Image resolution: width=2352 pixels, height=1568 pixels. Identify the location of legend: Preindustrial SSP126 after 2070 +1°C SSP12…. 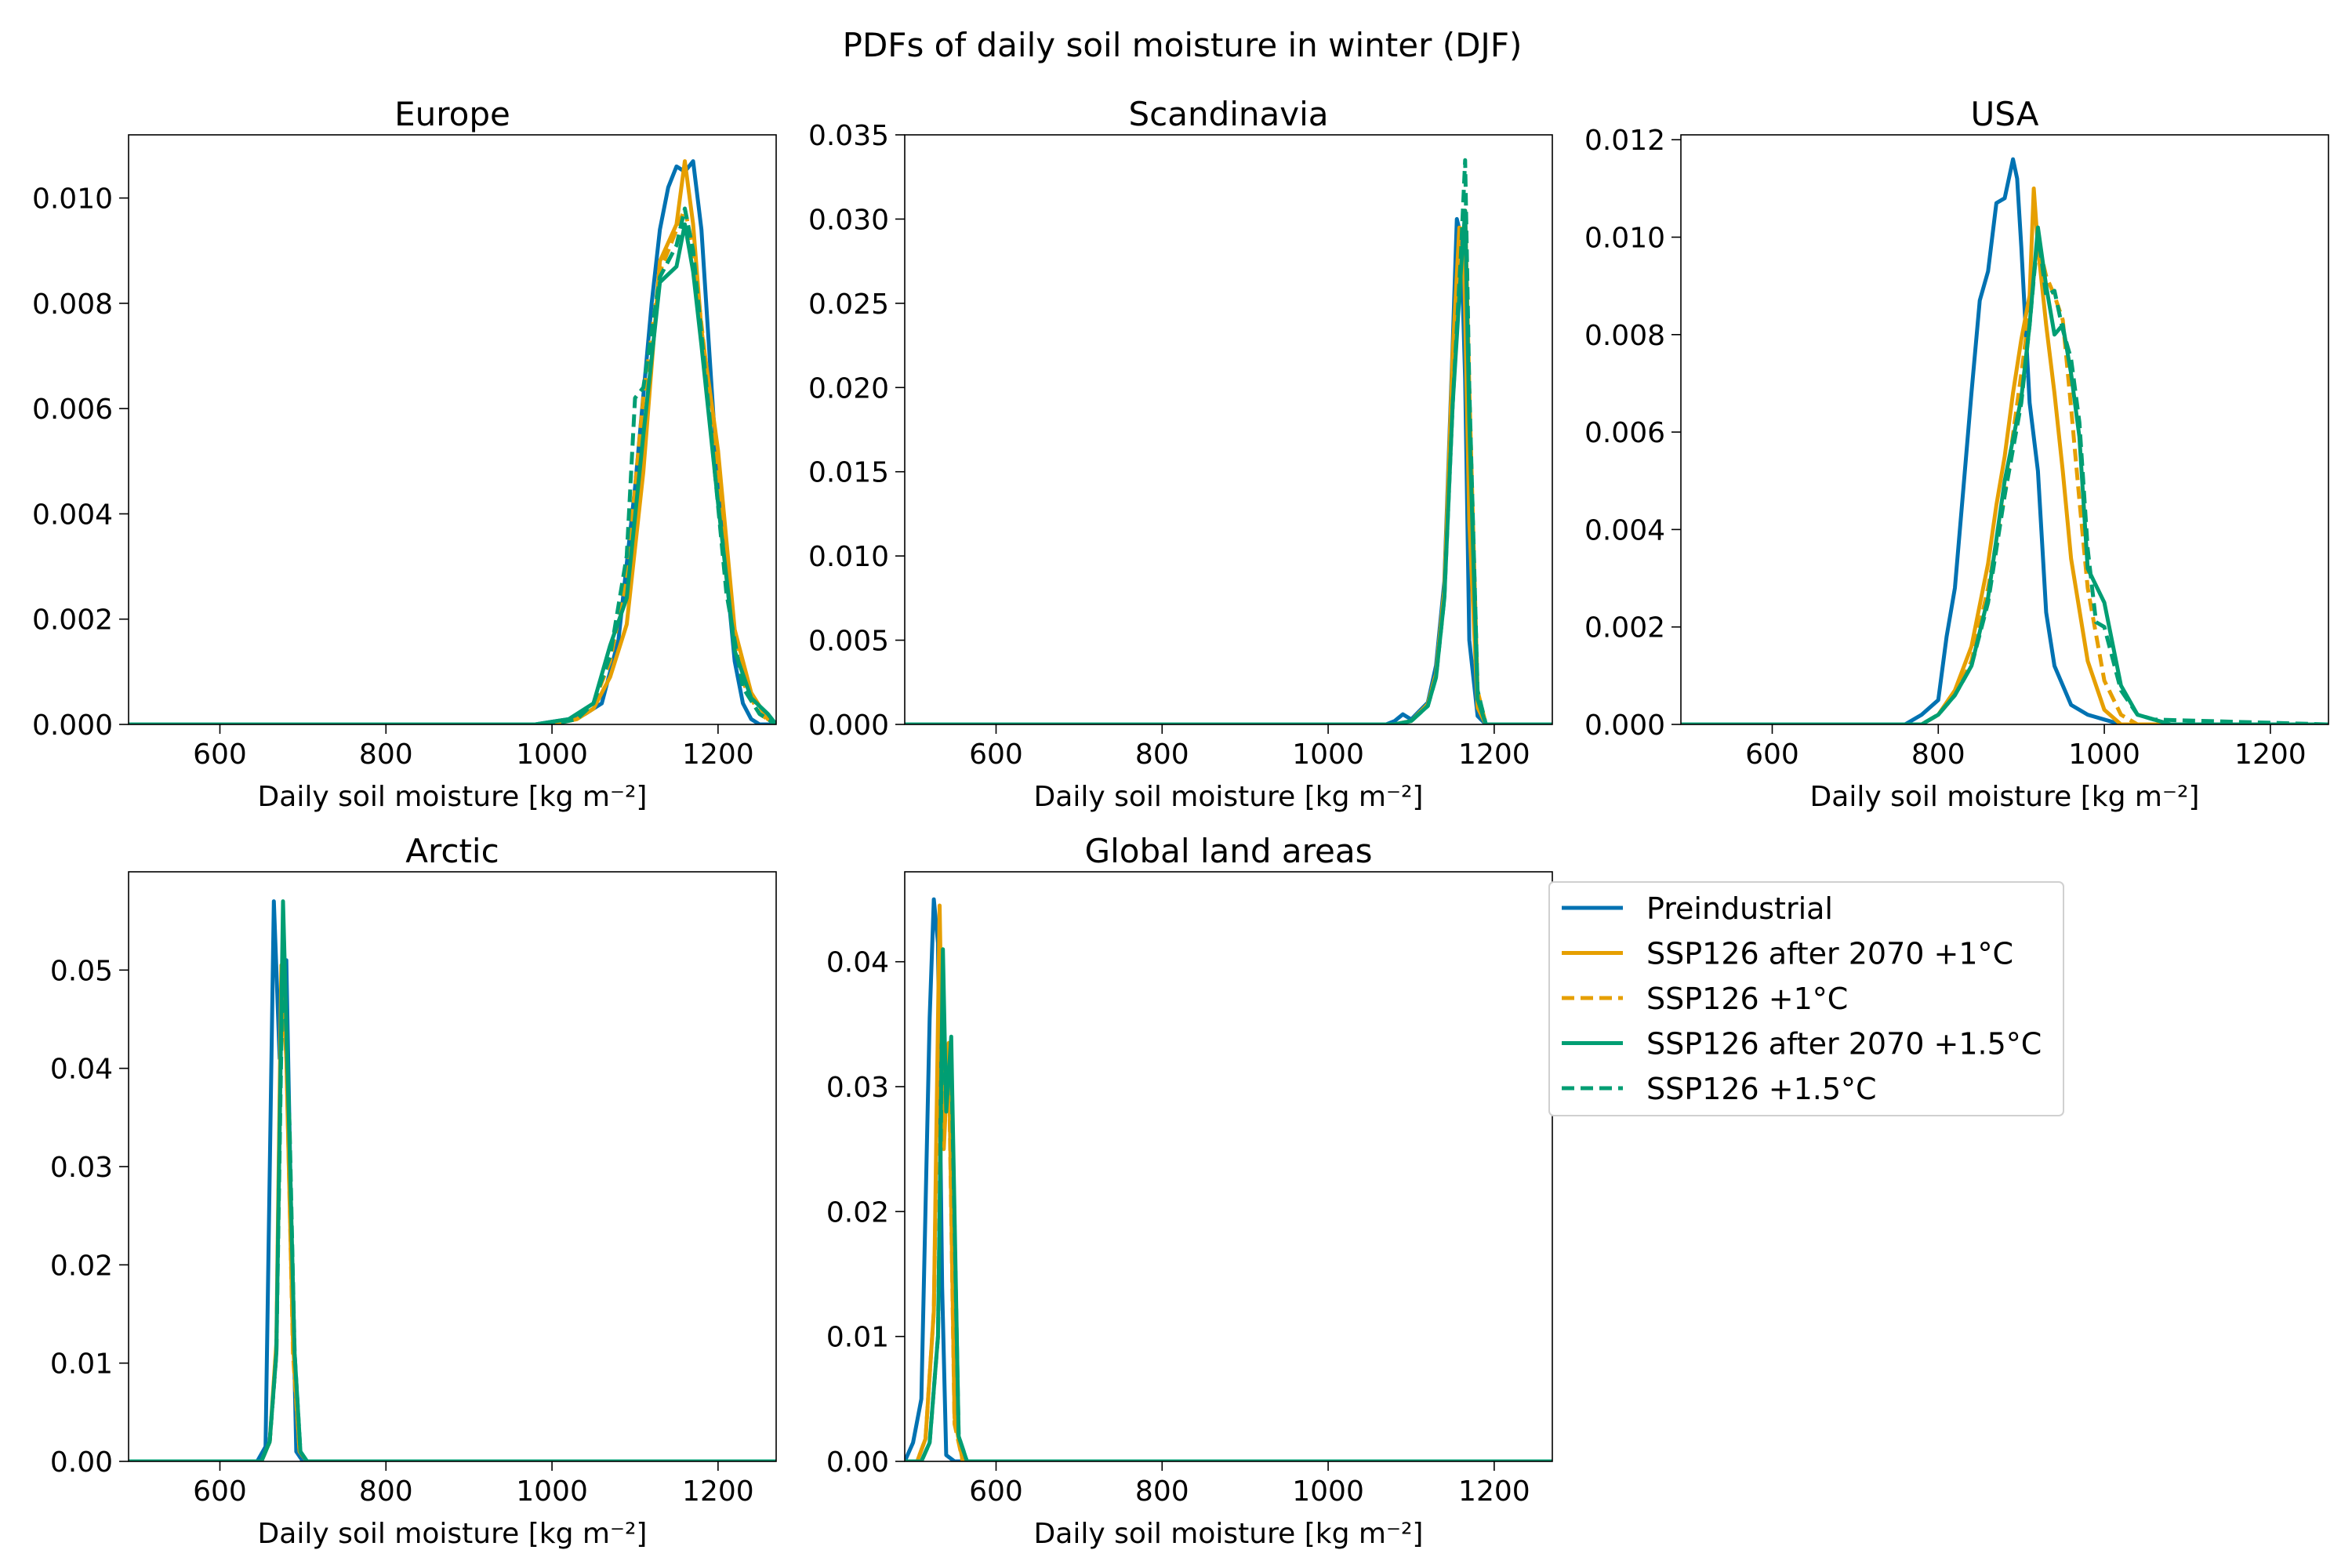
(1806, 998).